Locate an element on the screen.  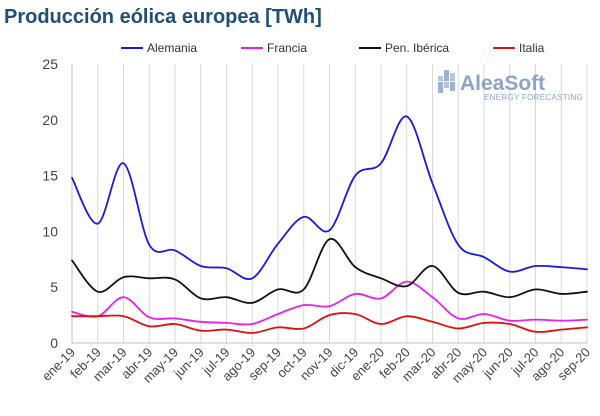
chart-title: Producción eólica europea [TWh] is located at coordinates (163, 17).